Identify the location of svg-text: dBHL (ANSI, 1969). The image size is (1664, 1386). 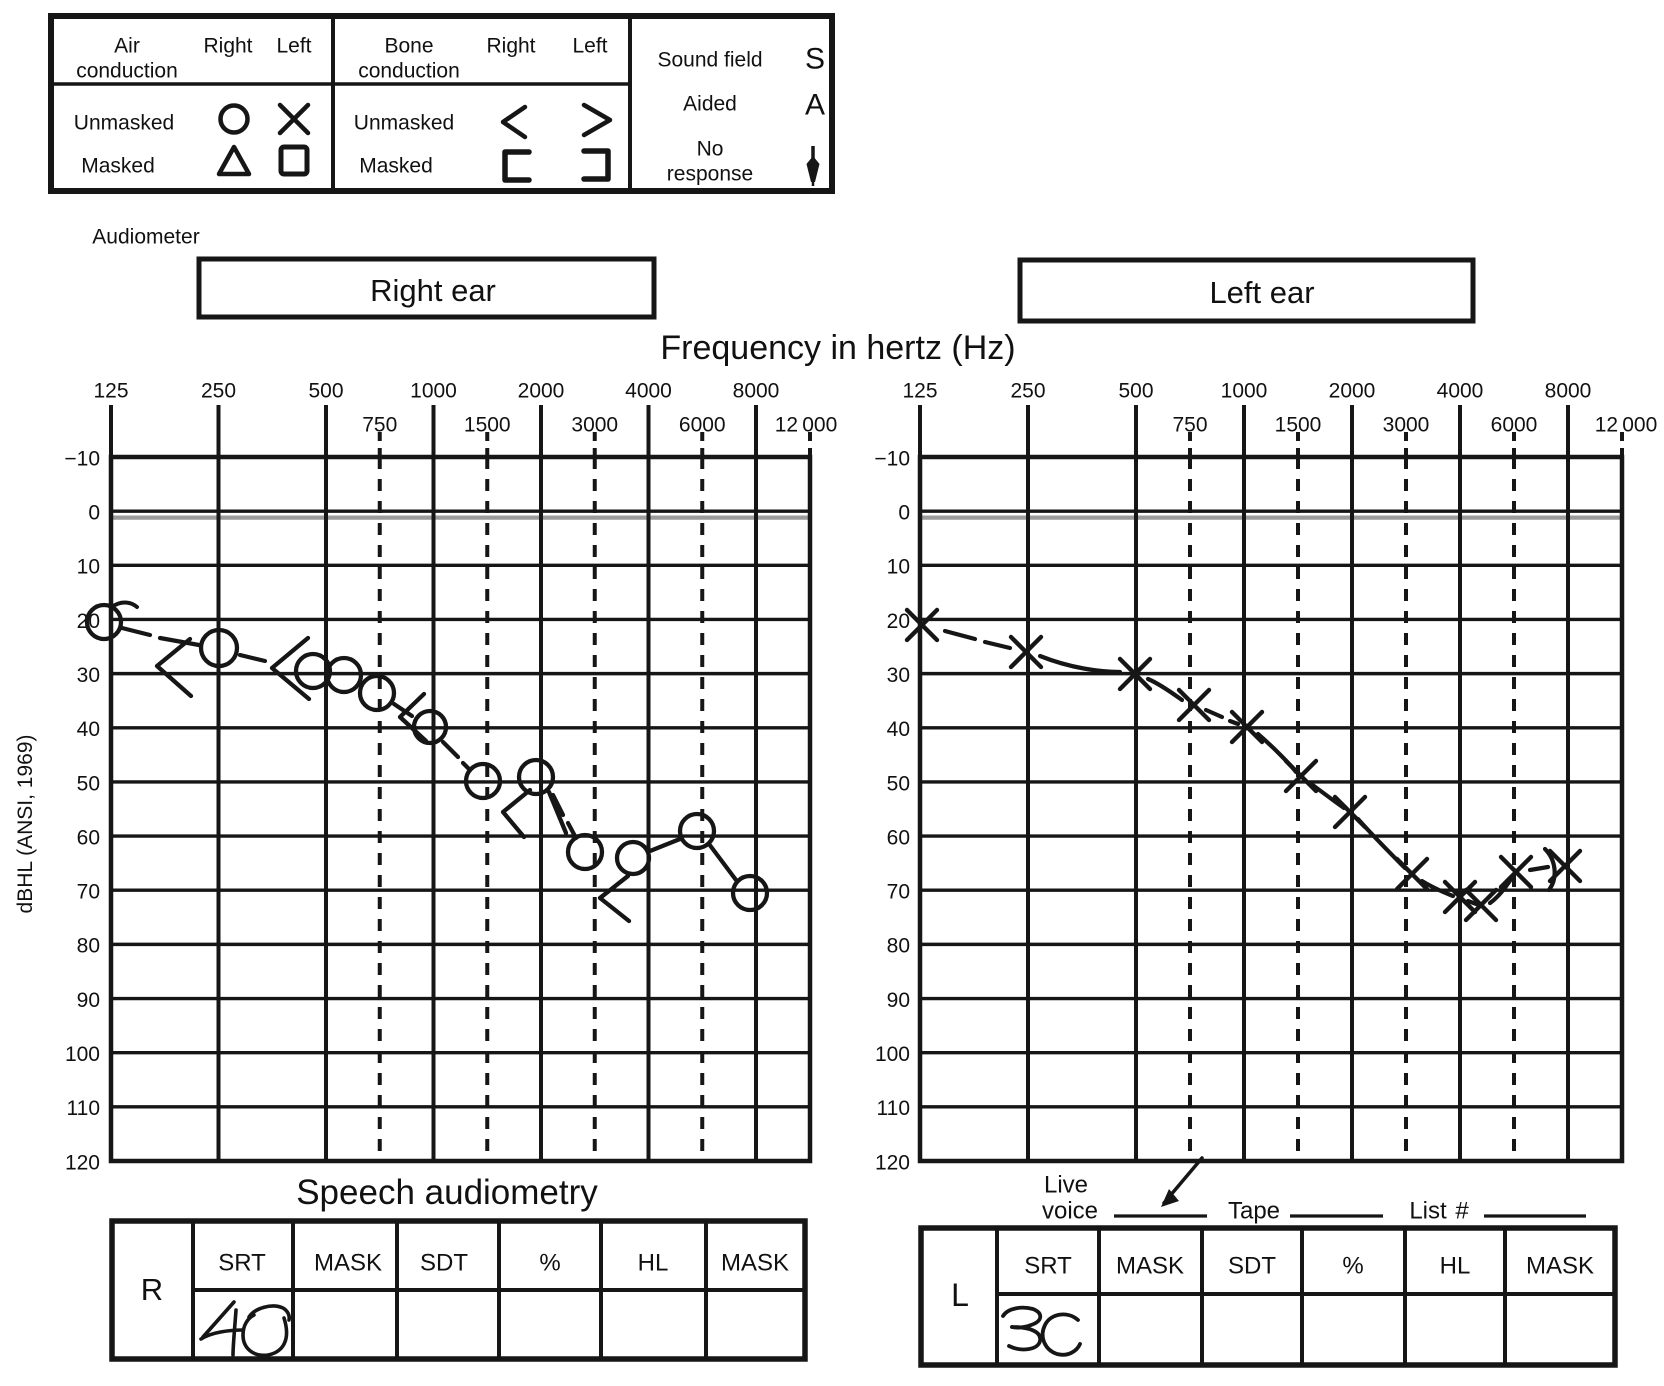
(25, 824).